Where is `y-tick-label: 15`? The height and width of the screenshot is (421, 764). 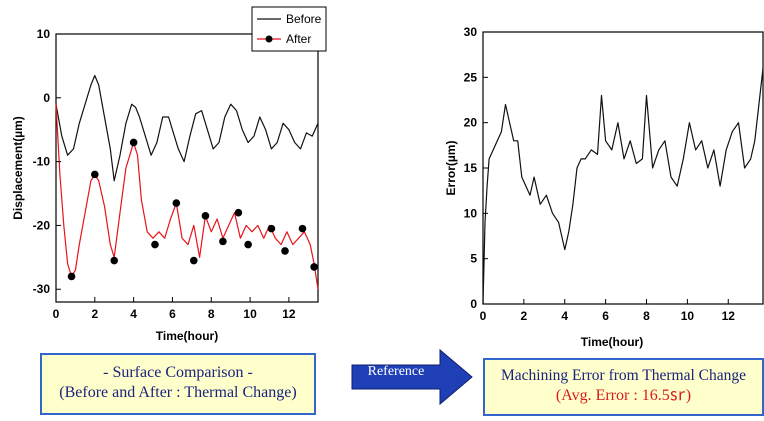
y-tick-label: 15 is located at coordinates (471, 168).